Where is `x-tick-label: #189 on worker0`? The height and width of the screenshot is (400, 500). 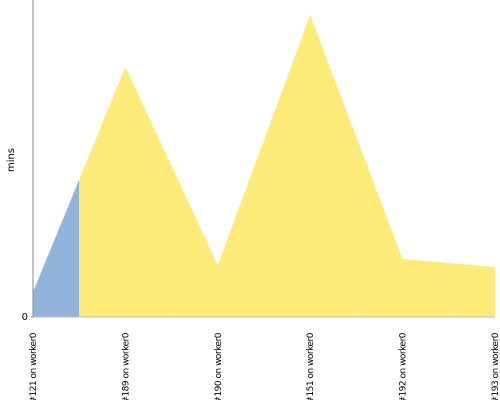 x-tick-label: #189 on worker0 is located at coordinates (126, 366).